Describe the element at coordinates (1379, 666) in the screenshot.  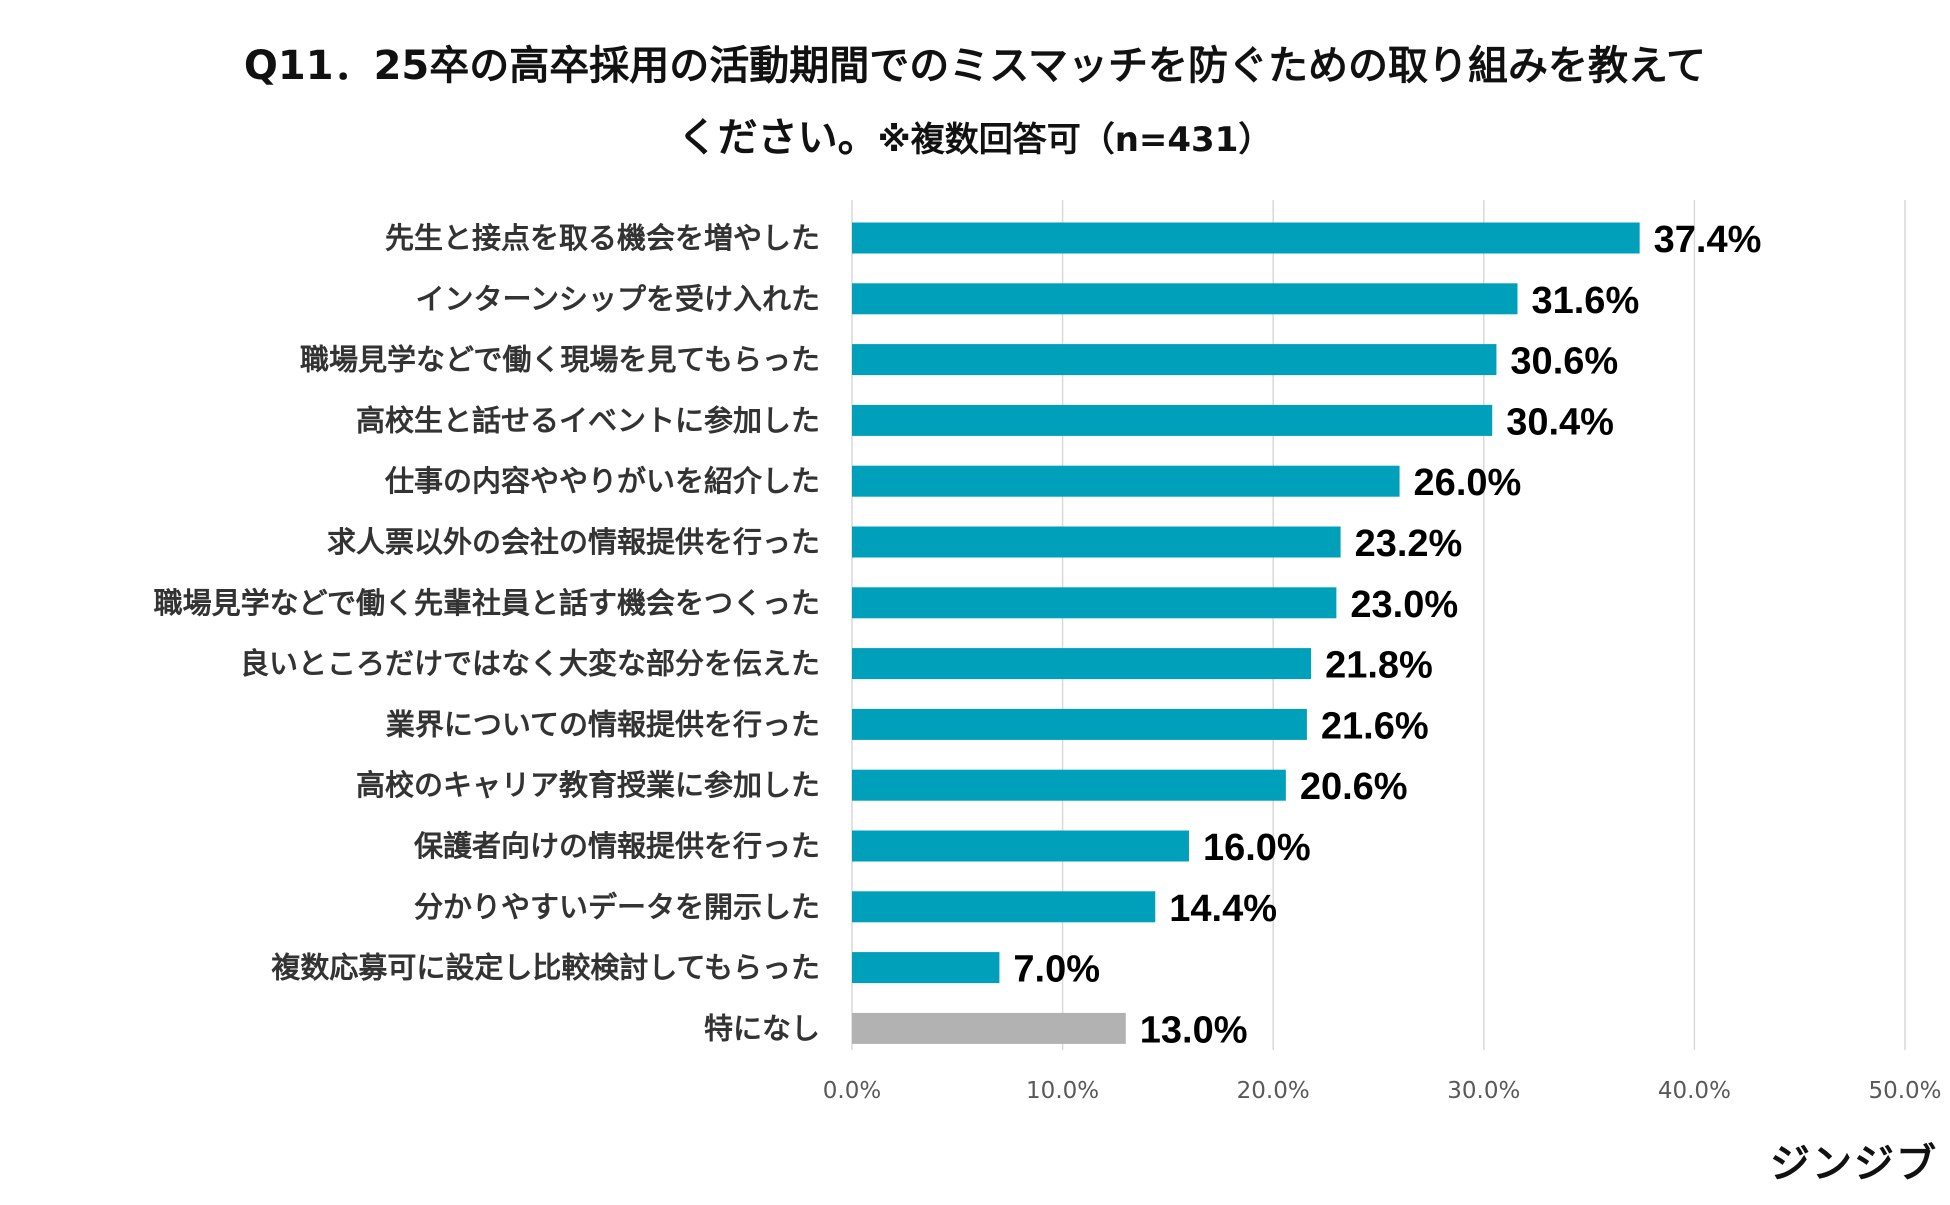
I see `value-label: 21.8%` at that location.